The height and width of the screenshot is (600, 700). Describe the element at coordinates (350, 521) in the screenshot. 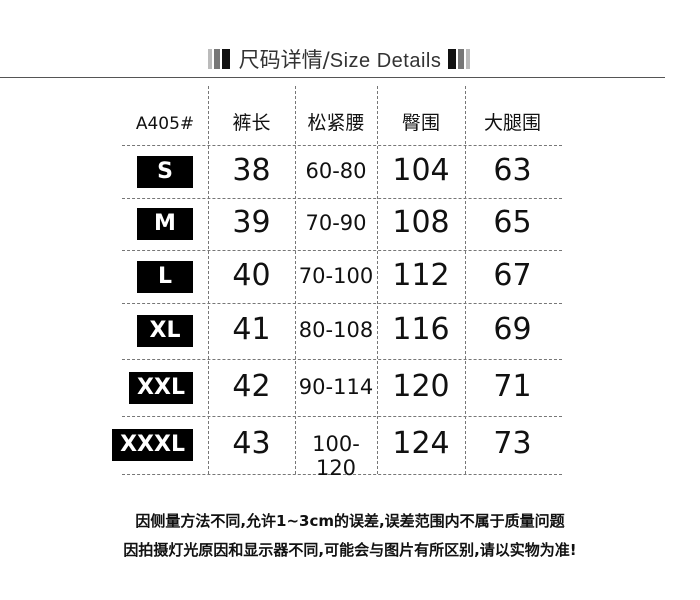

I see `note-line-1: 因侧量方法不同,允许1~3cm的误差,误差范围内不属于质量问题` at that location.